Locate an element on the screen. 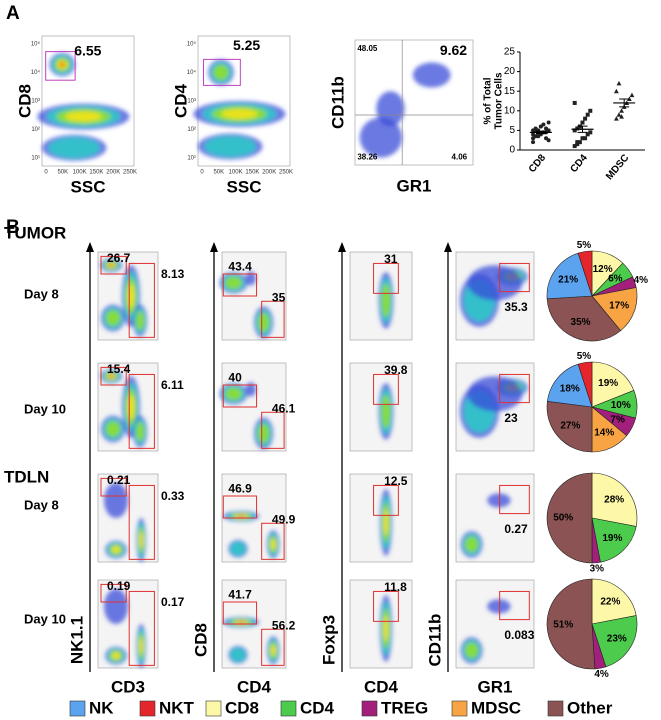 The image size is (661, 720). gate-value: 46.1 is located at coordinates (284, 409).